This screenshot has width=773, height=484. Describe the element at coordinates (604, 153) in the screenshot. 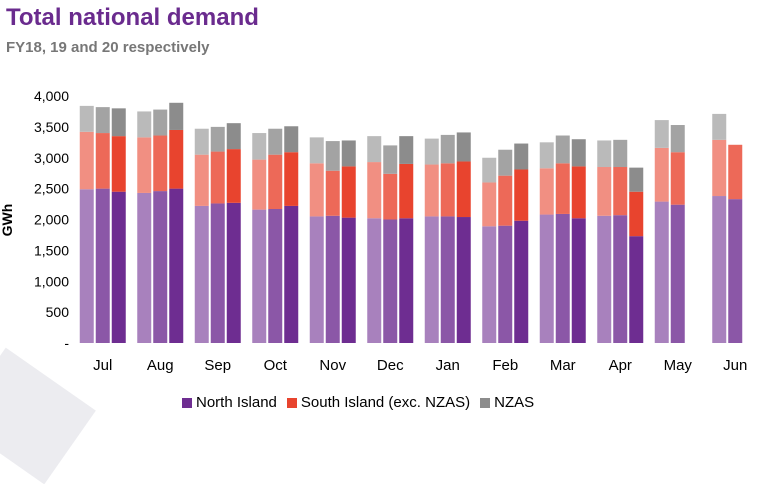

I see `bar-apr-fy18-nzas` at that location.